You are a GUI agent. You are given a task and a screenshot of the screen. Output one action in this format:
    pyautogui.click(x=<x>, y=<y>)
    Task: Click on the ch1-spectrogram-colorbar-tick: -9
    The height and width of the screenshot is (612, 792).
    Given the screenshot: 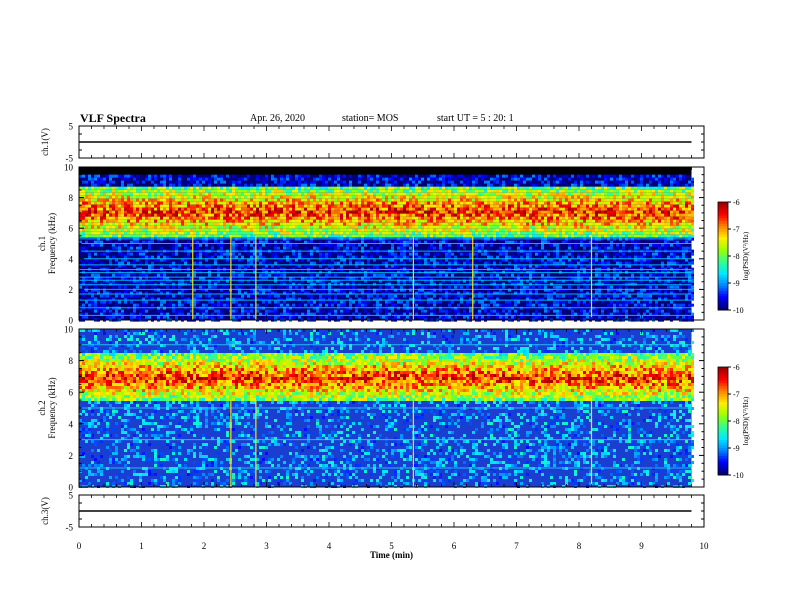 What is the action you would take?
    pyautogui.click(x=736, y=283)
    